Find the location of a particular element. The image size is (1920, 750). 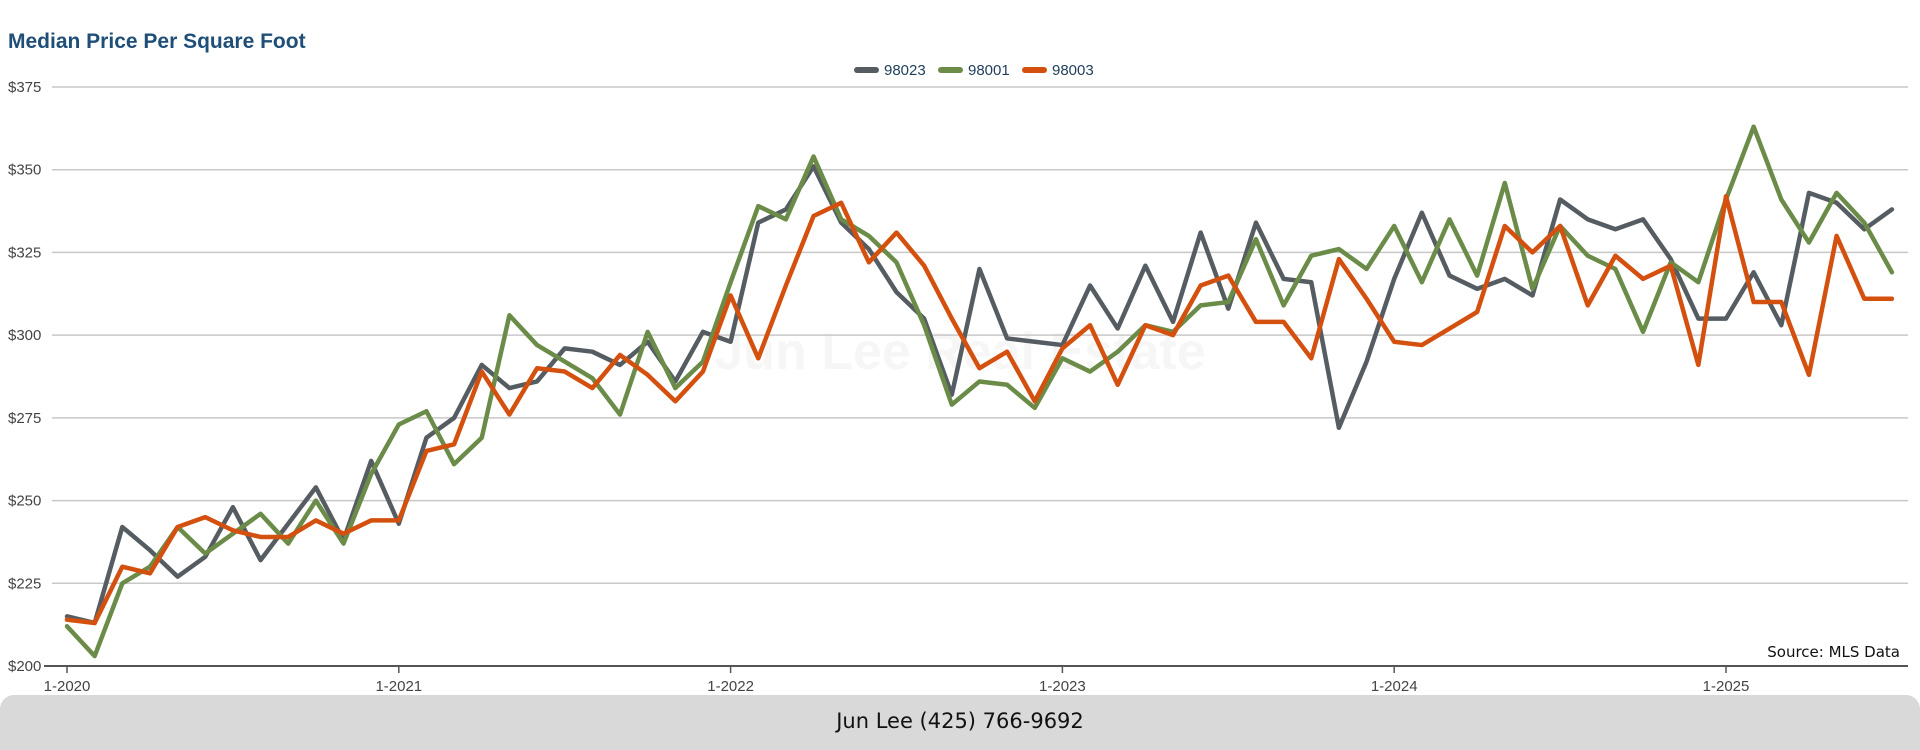

x-tick-label: 1-2021 is located at coordinates (398, 686).